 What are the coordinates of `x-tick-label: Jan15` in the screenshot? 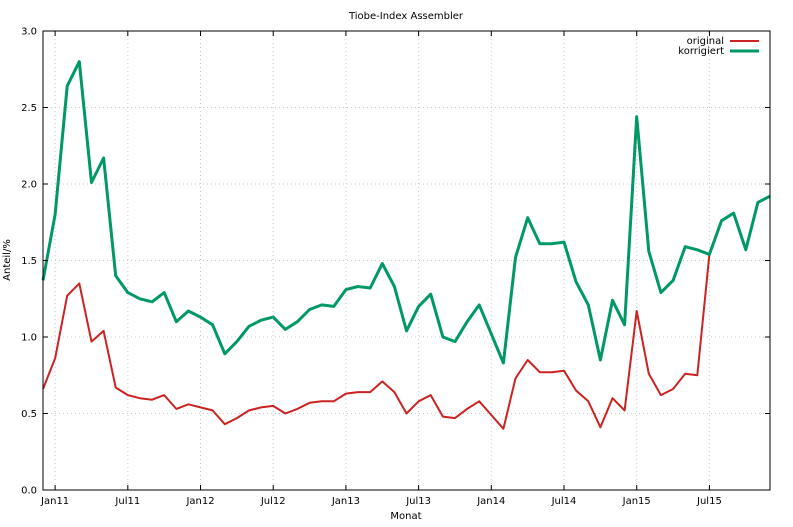 It's located at (636, 501).